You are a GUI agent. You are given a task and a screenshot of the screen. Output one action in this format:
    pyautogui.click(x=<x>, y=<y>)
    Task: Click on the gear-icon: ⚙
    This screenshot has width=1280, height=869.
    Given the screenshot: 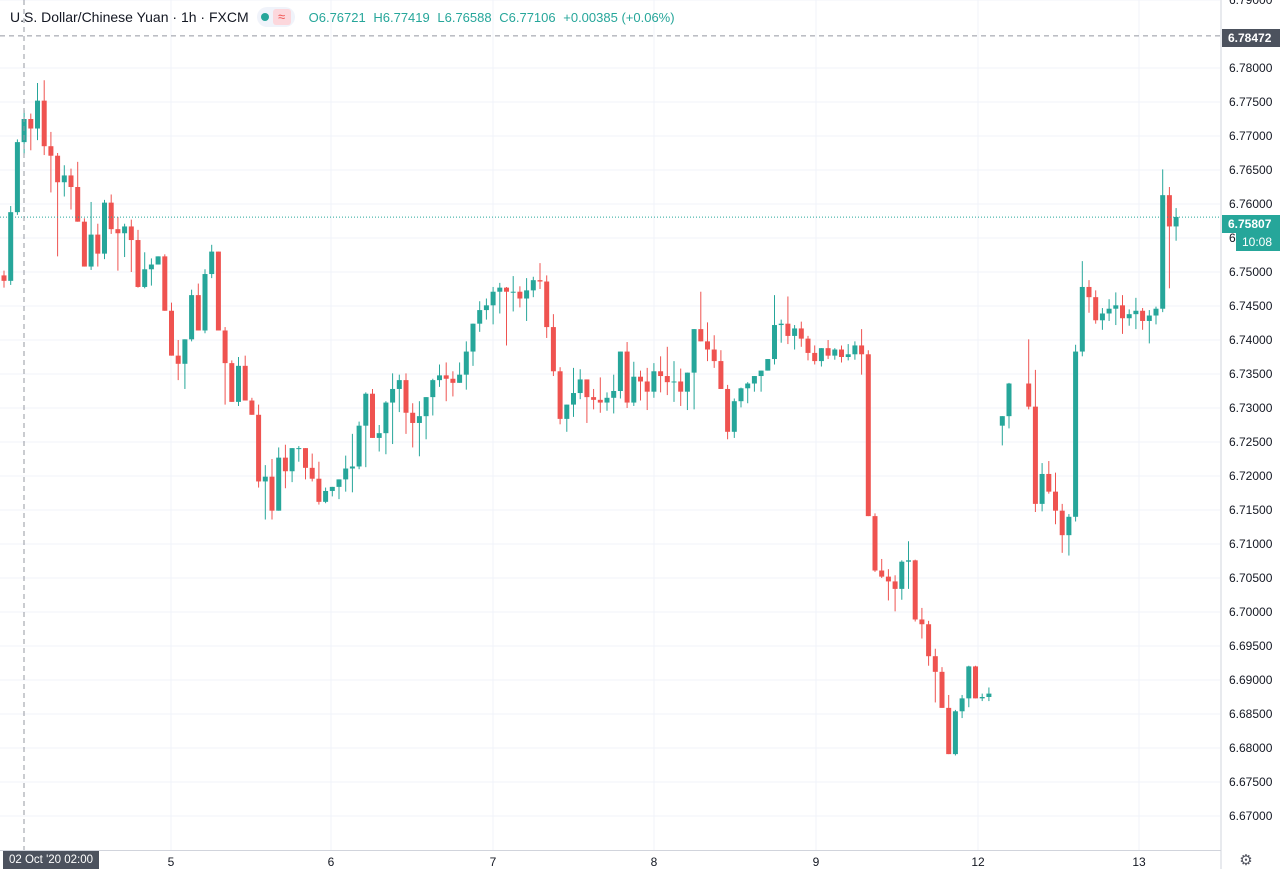 What is the action you would take?
    pyautogui.click(x=1246, y=860)
    